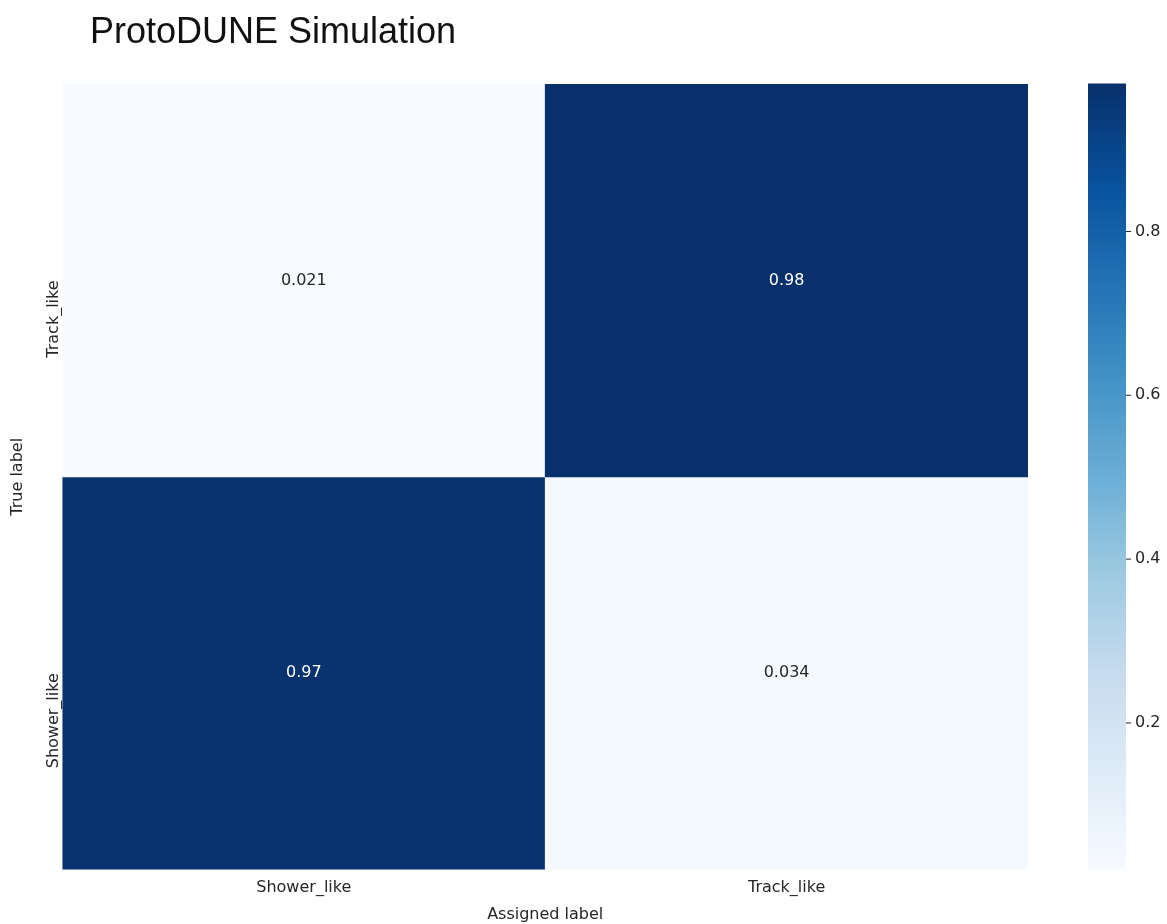  What do you see at coordinates (273, 31) in the screenshot?
I see `chart-title: ProtoDUNE Simulation` at bounding box center [273, 31].